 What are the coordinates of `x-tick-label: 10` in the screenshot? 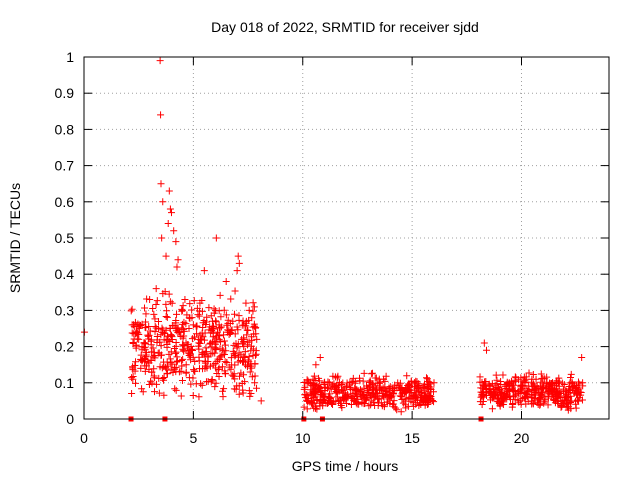 It's located at (303, 438).